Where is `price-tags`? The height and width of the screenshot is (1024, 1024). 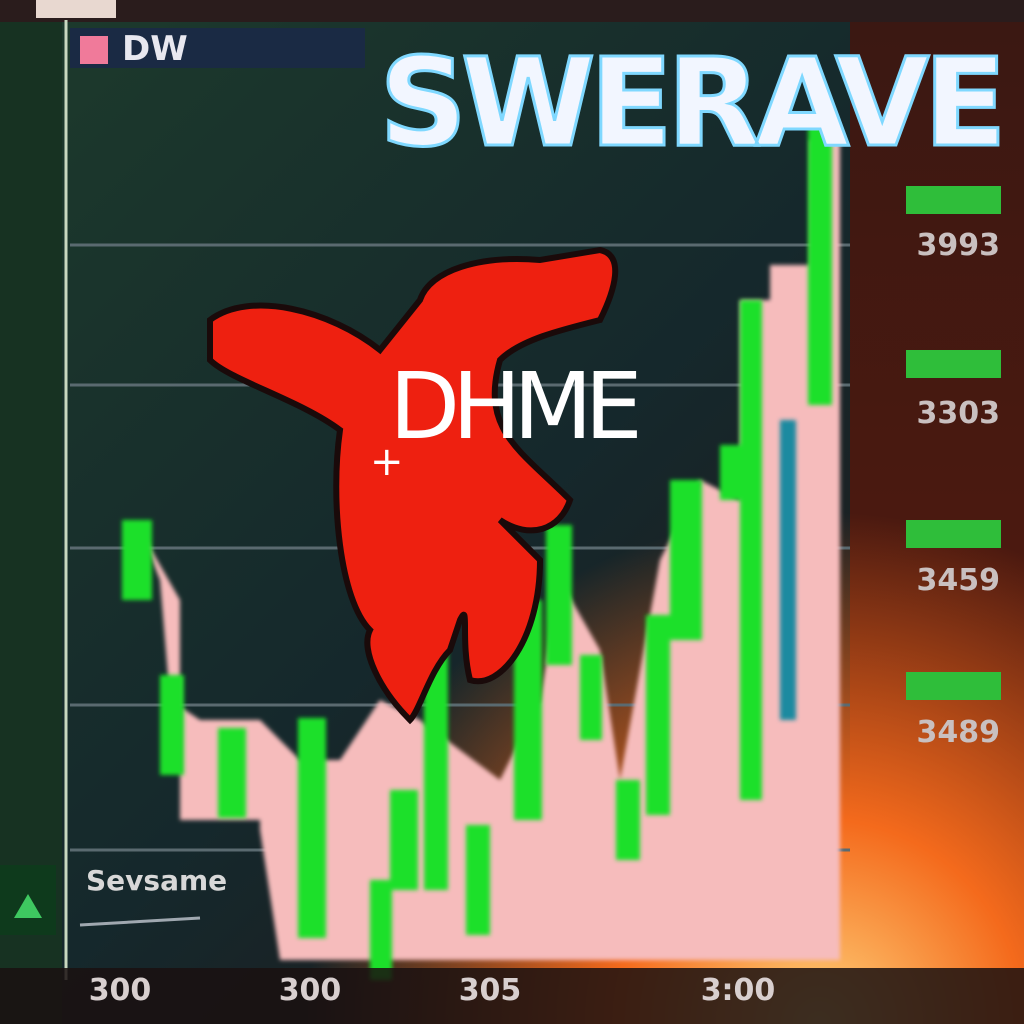 price-tags is located at coordinates (953, 443).